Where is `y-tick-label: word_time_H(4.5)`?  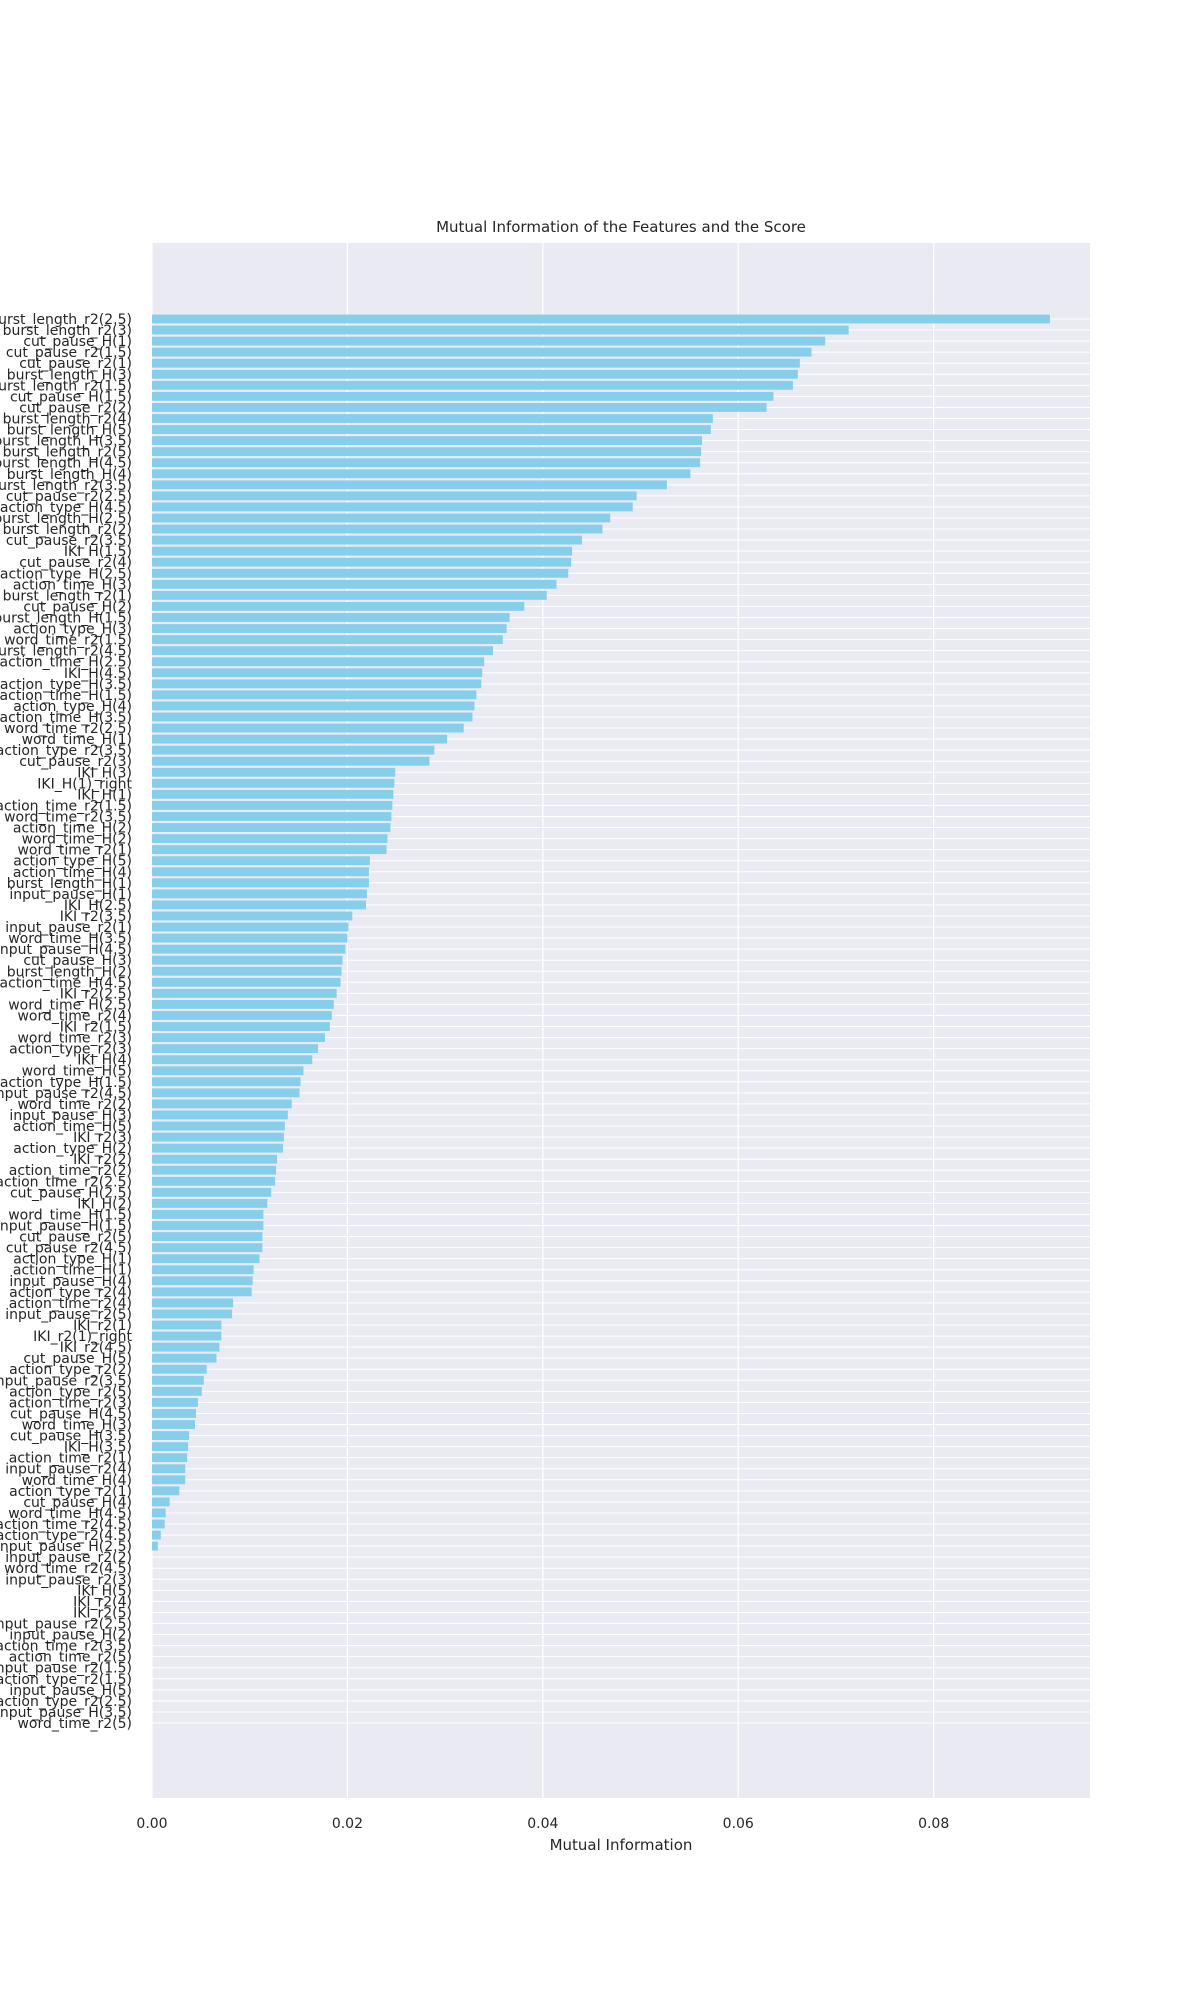 y-tick-label: word_time_H(4.5) is located at coordinates (70, 1514).